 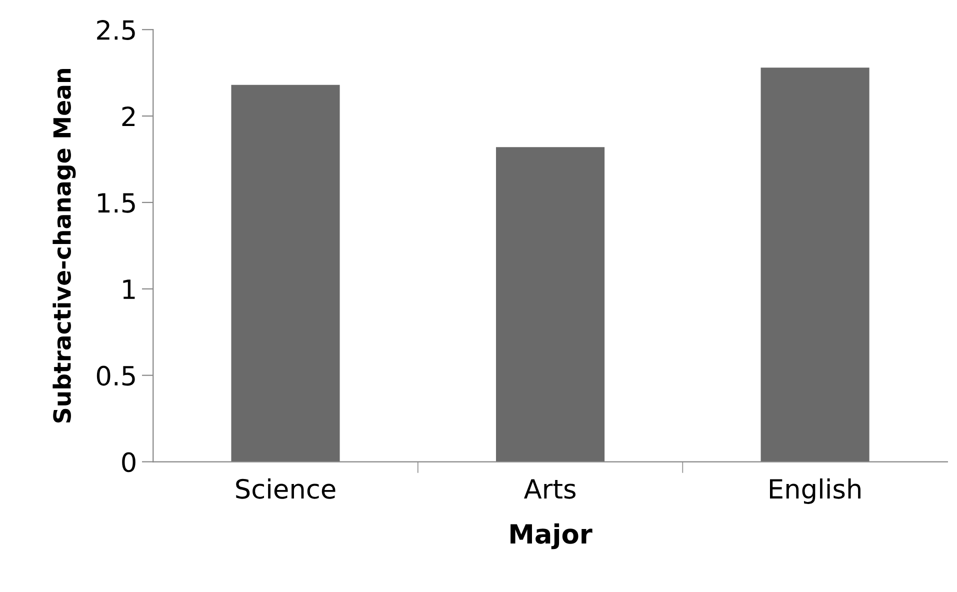 I want to click on x-tick-label: Science, so click(x=286, y=488).